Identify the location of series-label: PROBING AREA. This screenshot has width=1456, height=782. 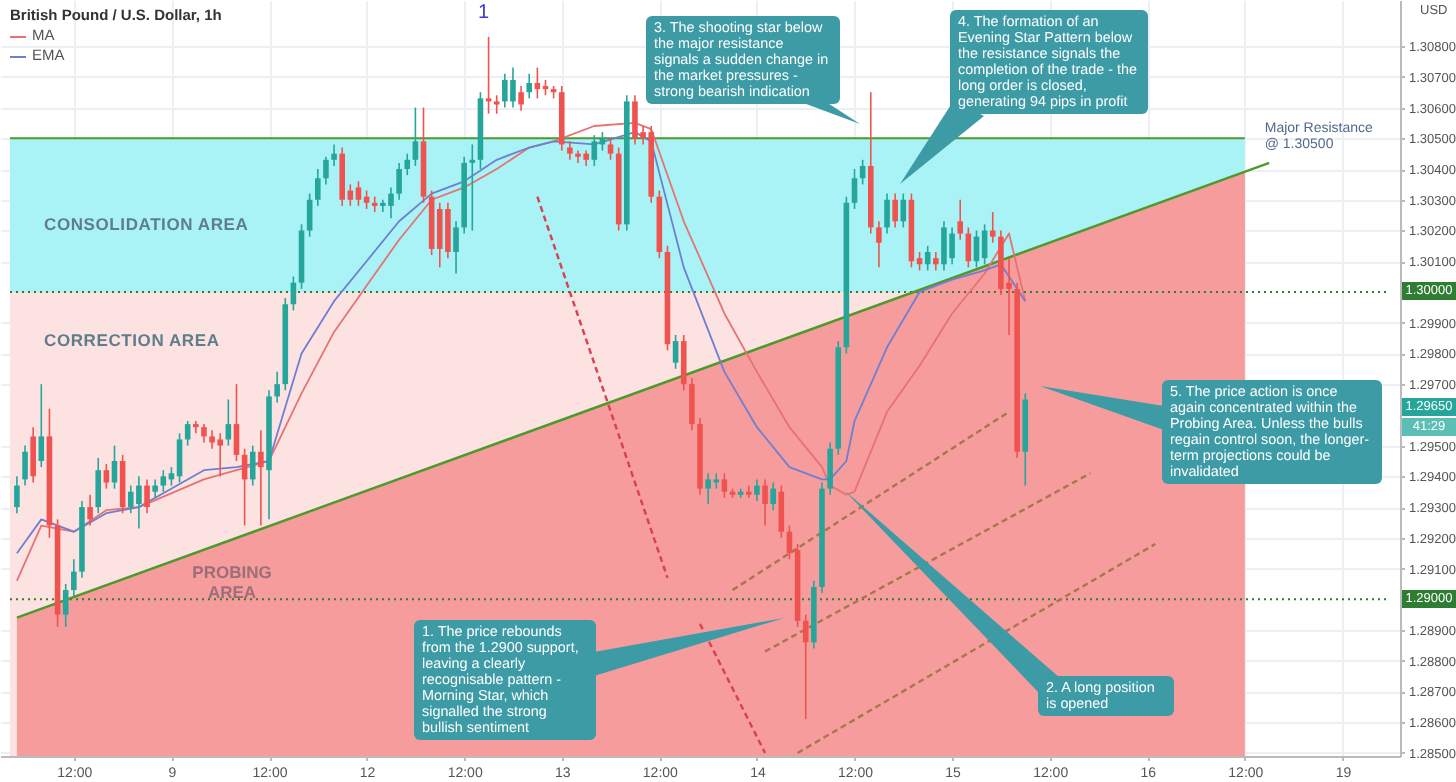
(232, 582).